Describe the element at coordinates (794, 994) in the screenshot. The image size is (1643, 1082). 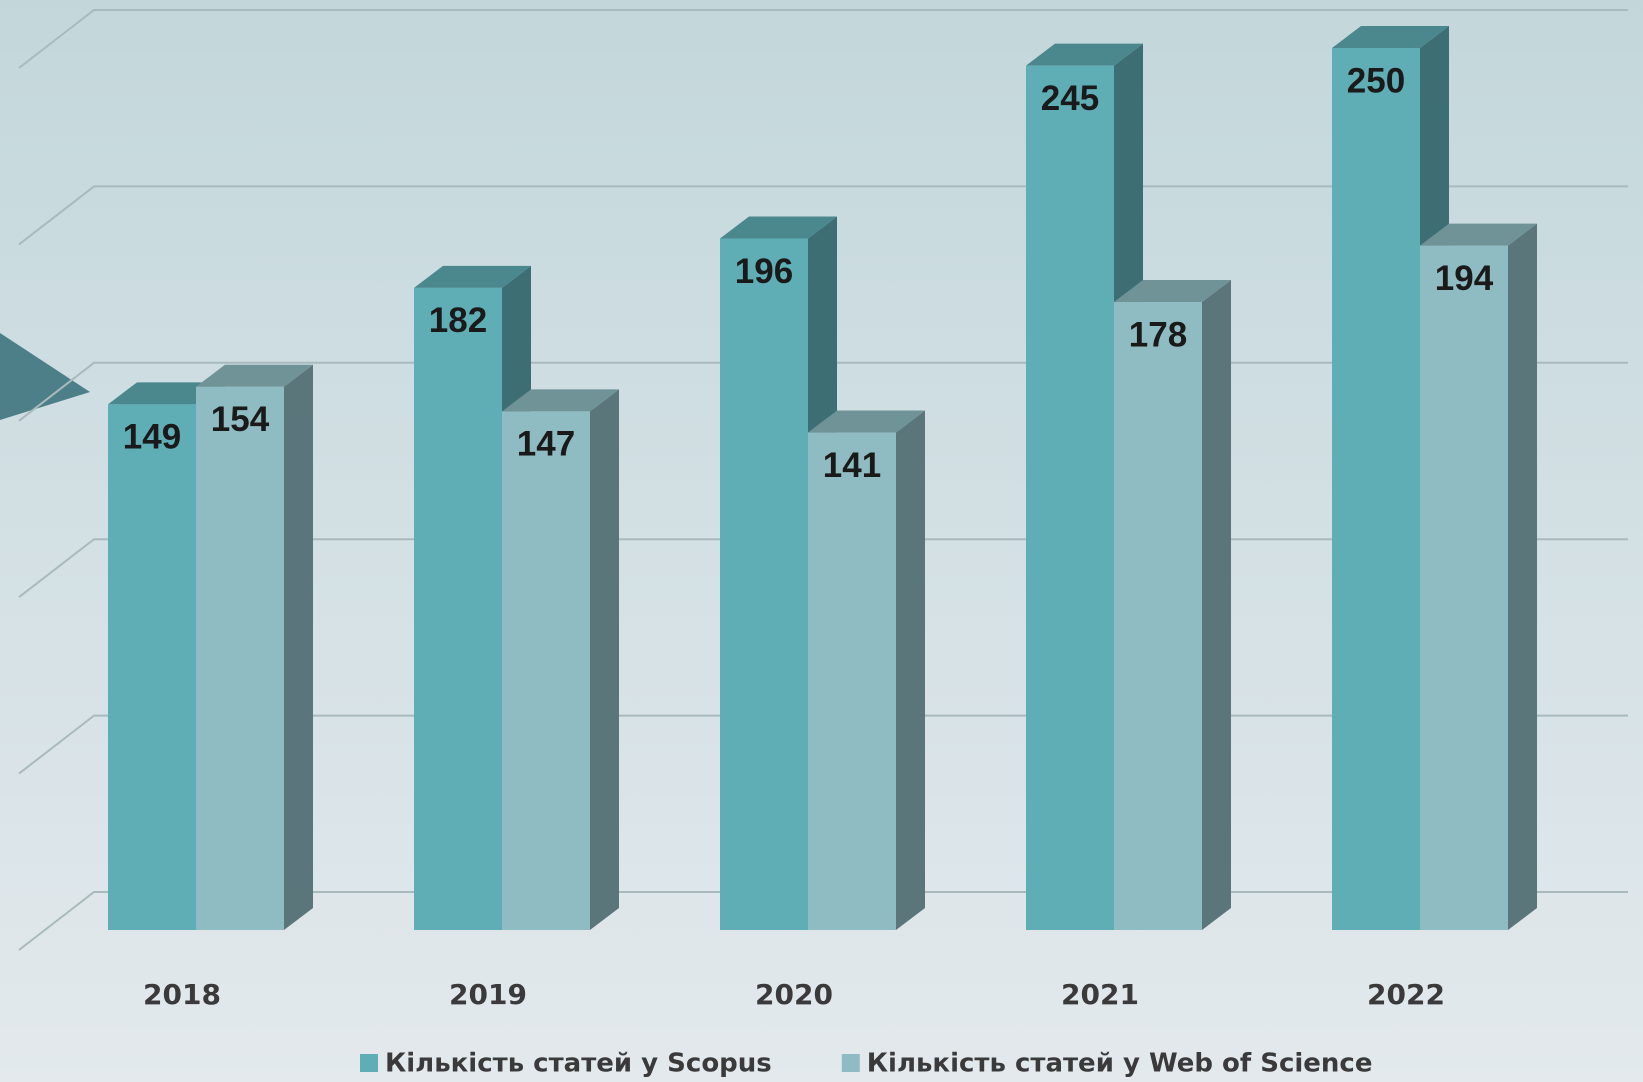
I see `x-tick-label: 2020` at that location.